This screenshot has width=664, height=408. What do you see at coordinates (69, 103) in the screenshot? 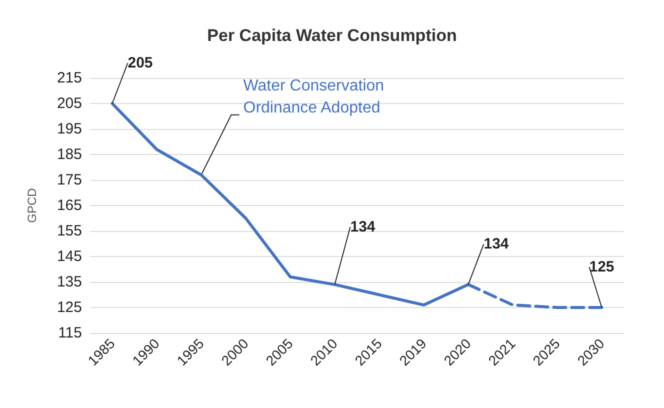
I see `y-tick-label: 205` at bounding box center [69, 103].